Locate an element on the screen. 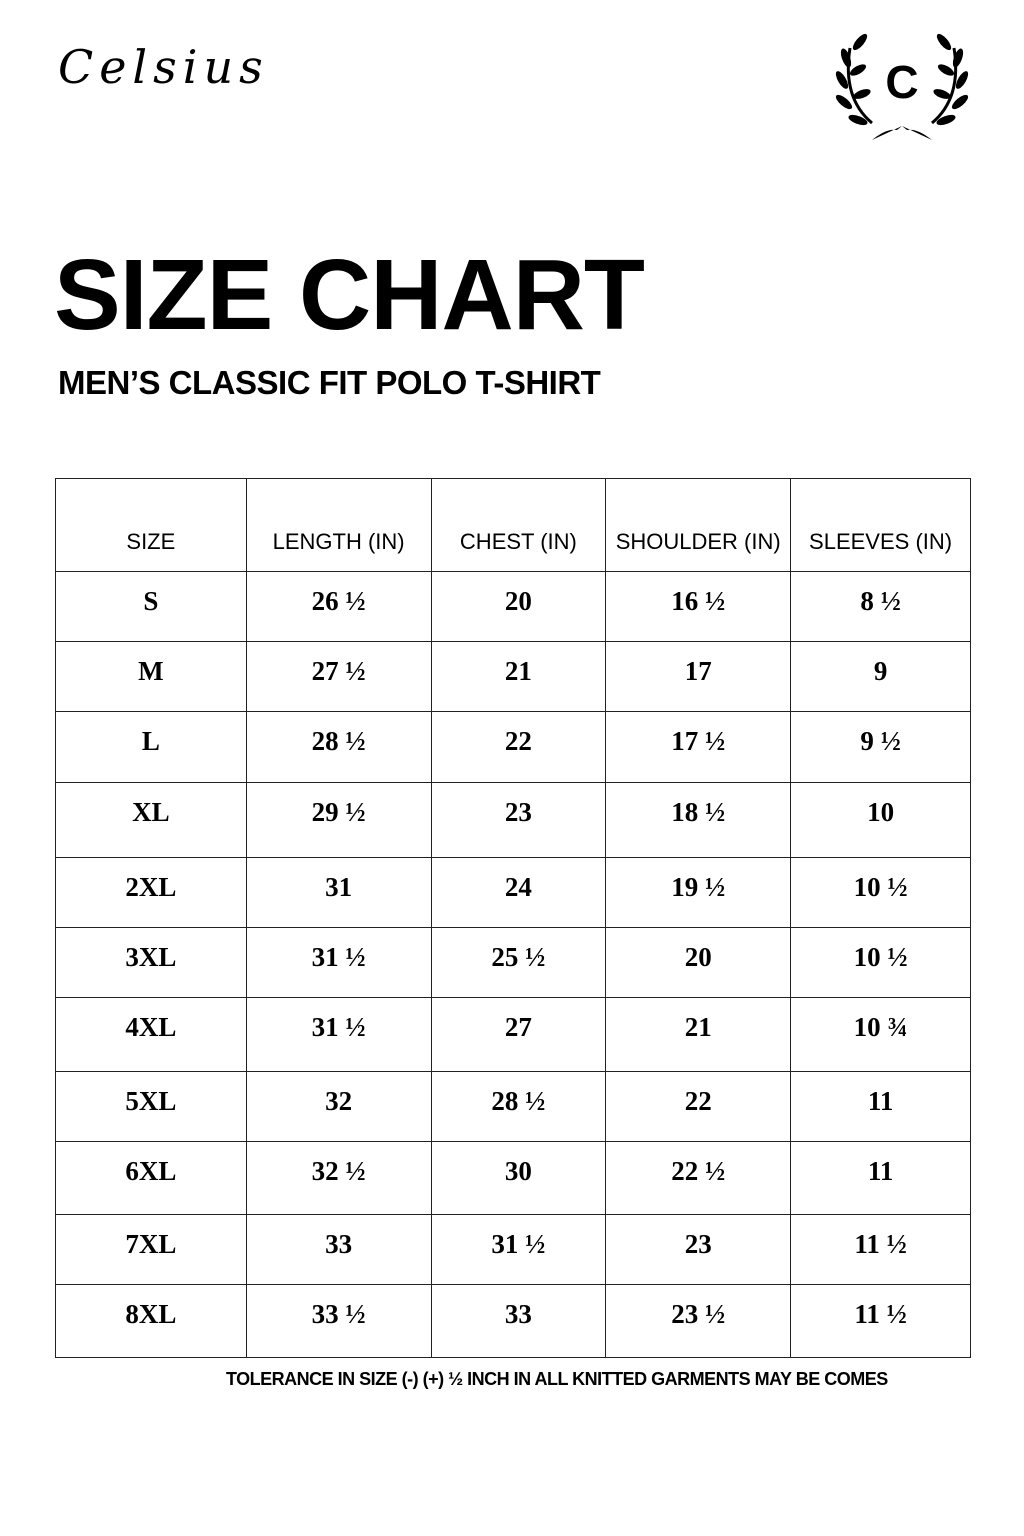 This screenshot has width=1024, height=1536. table-cell: 17 is located at coordinates (698, 676).